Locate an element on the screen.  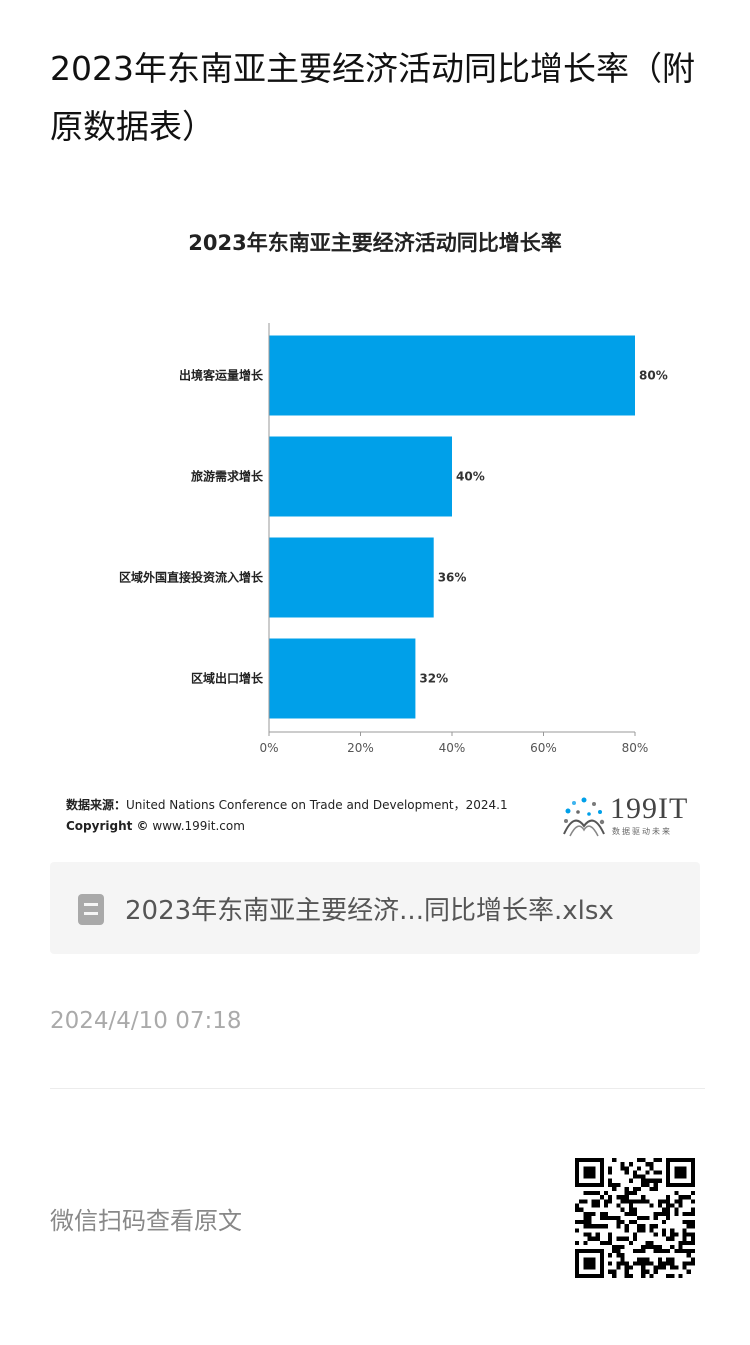
source-label: 数据来源： is located at coordinates (96, 805).